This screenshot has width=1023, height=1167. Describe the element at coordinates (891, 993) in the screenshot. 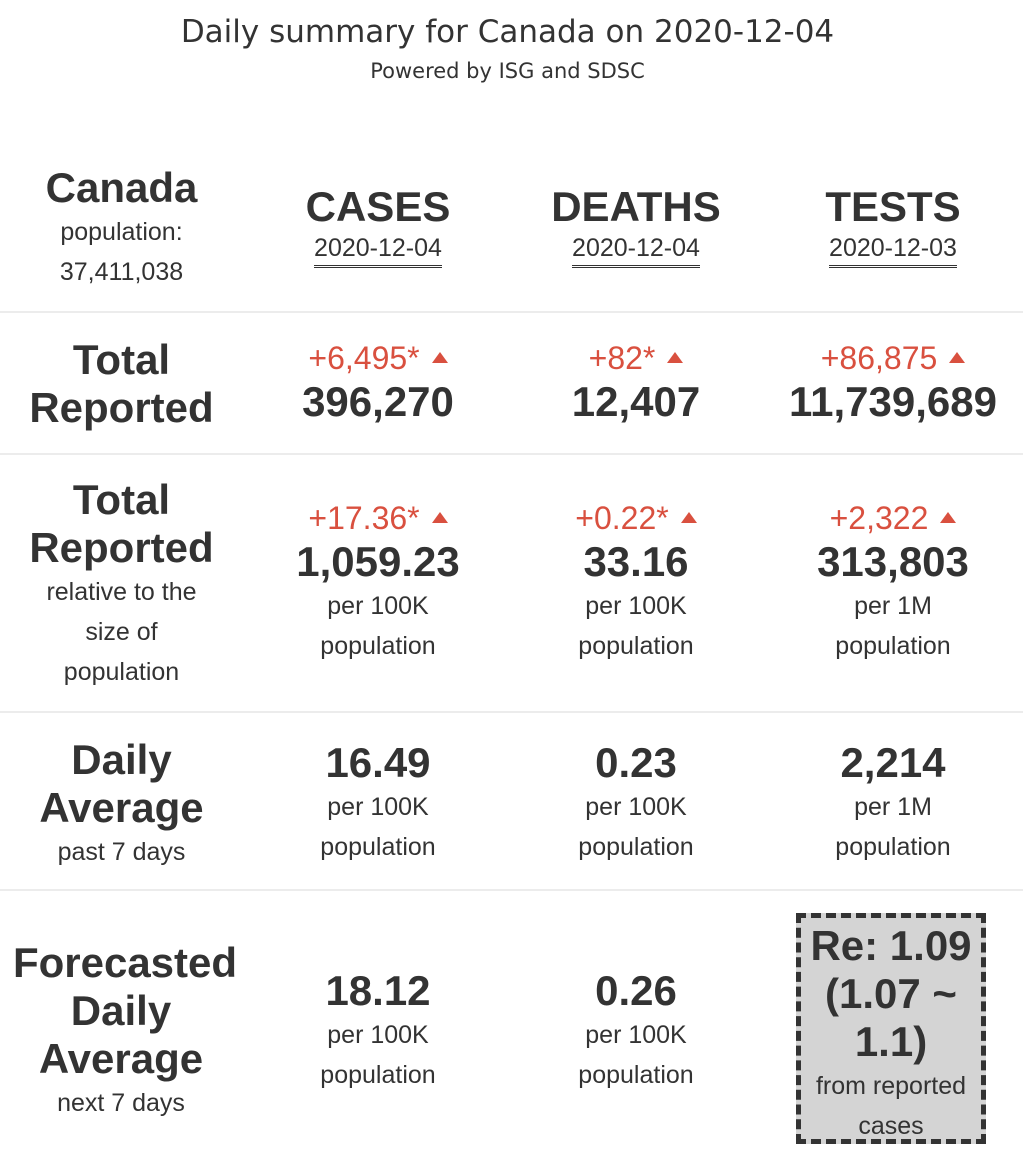

I see `re-range: (1.07 ~` at that location.